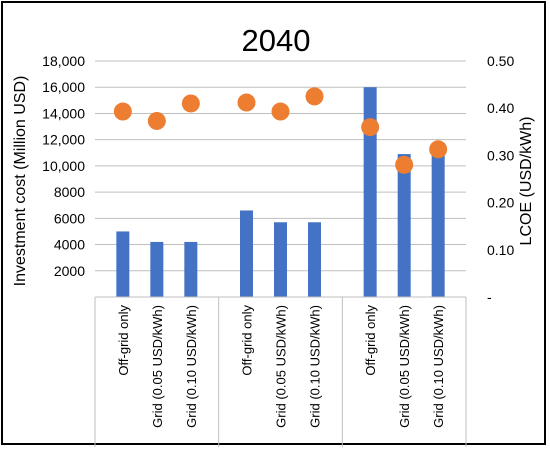 The width and height of the screenshot is (550, 449). What do you see at coordinates (63, 61) in the screenshot?
I see `left-tick-label: 18,000` at bounding box center [63, 61].